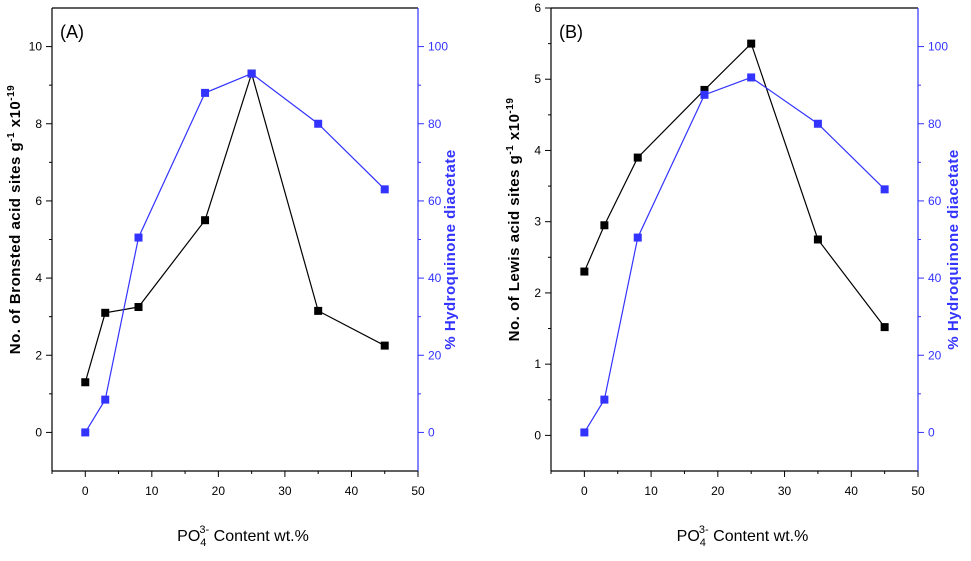 The height and width of the screenshot is (561, 971). I want to click on y-left-tick-label: 3, so click(537, 222).